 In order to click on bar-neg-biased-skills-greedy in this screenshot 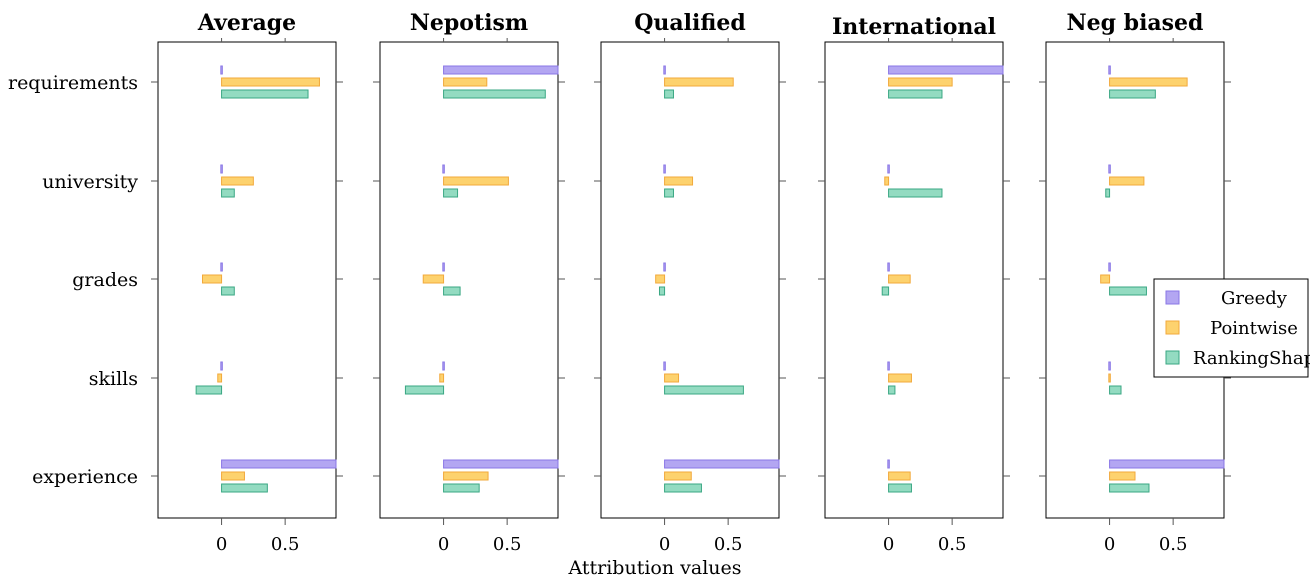, I will do `click(1109, 366)`.